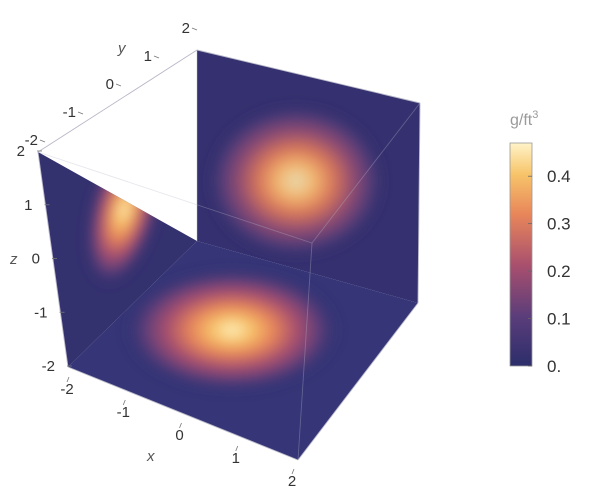 The height and width of the screenshot is (501, 589). What do you see at coordinates (554, 366) in the screenshot?
I see `colorbar-tick-label: 0.` at bounding box center [554, 366].